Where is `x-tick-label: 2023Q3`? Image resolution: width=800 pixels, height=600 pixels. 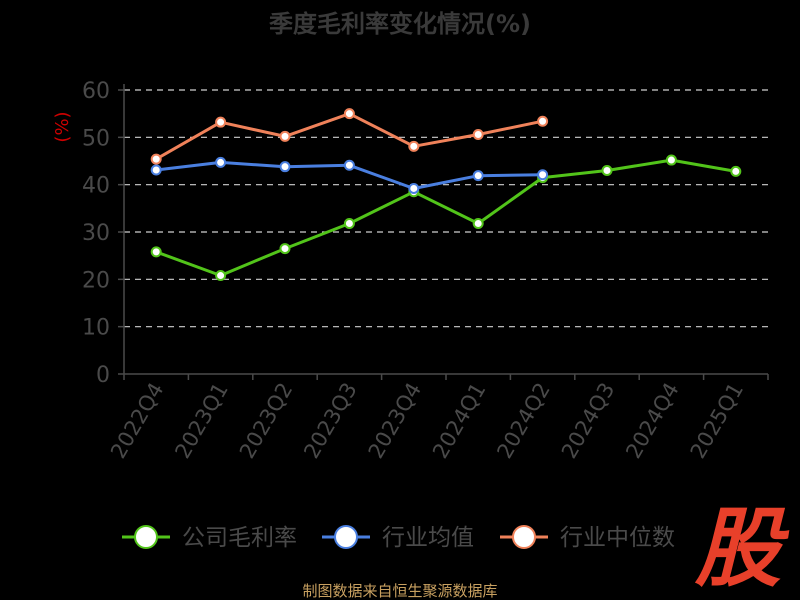
x-tick-label: 2023Q3 is located at coordinates (330, 421).